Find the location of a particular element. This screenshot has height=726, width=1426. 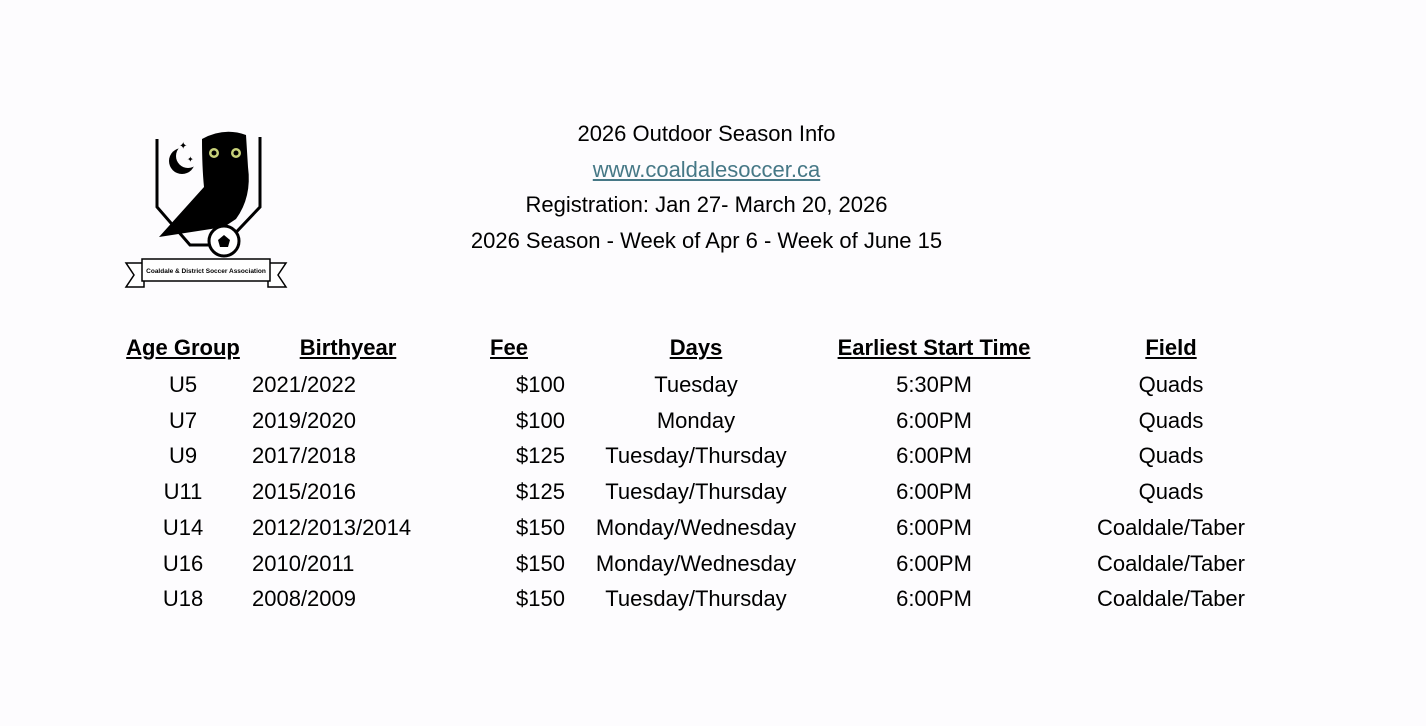

page-title: 2026 Outdoor Season Info is located at coordinates (706, 133).